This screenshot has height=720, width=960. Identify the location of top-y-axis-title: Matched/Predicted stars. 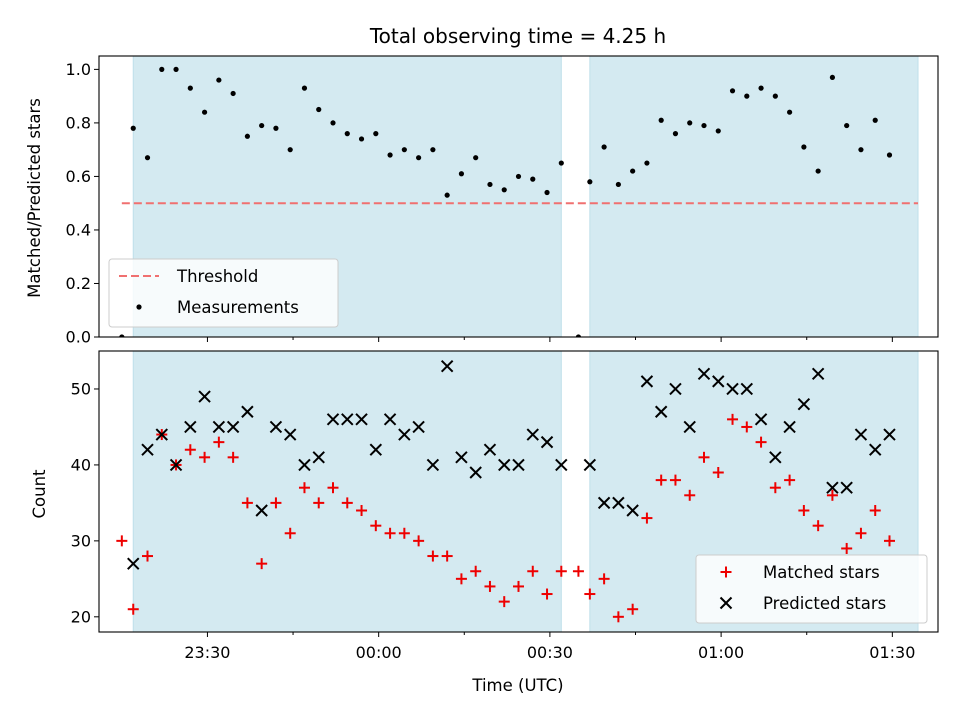
(34, 198).